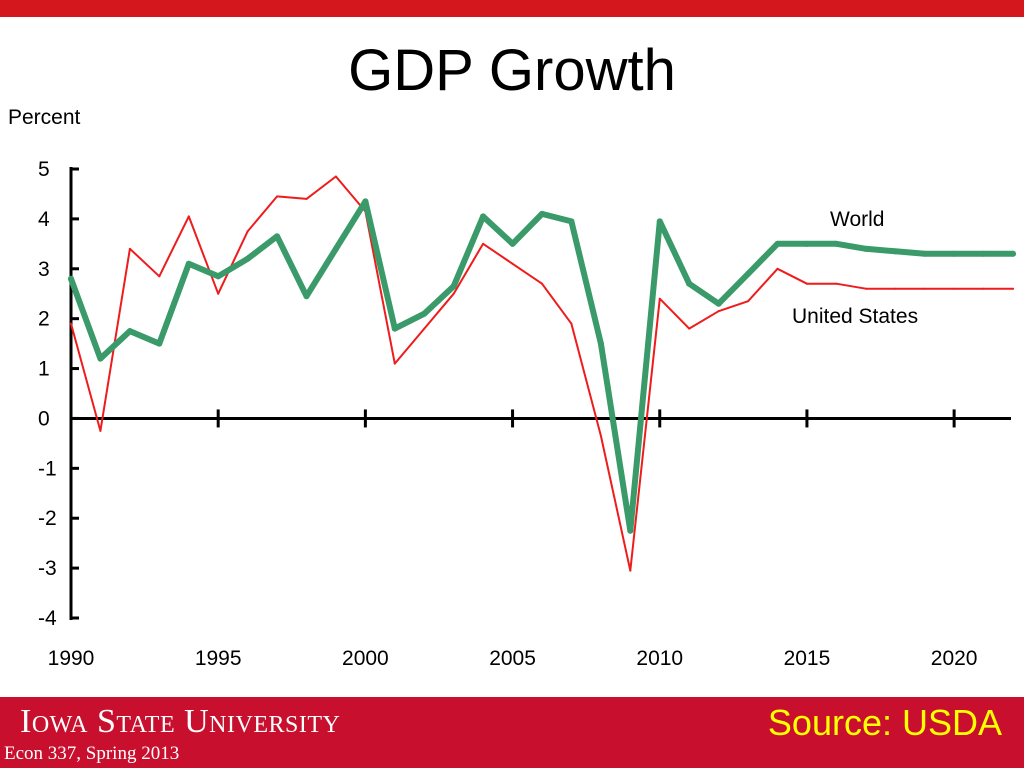  I want to click on x-tick-label: 1990, so click(71, 658).